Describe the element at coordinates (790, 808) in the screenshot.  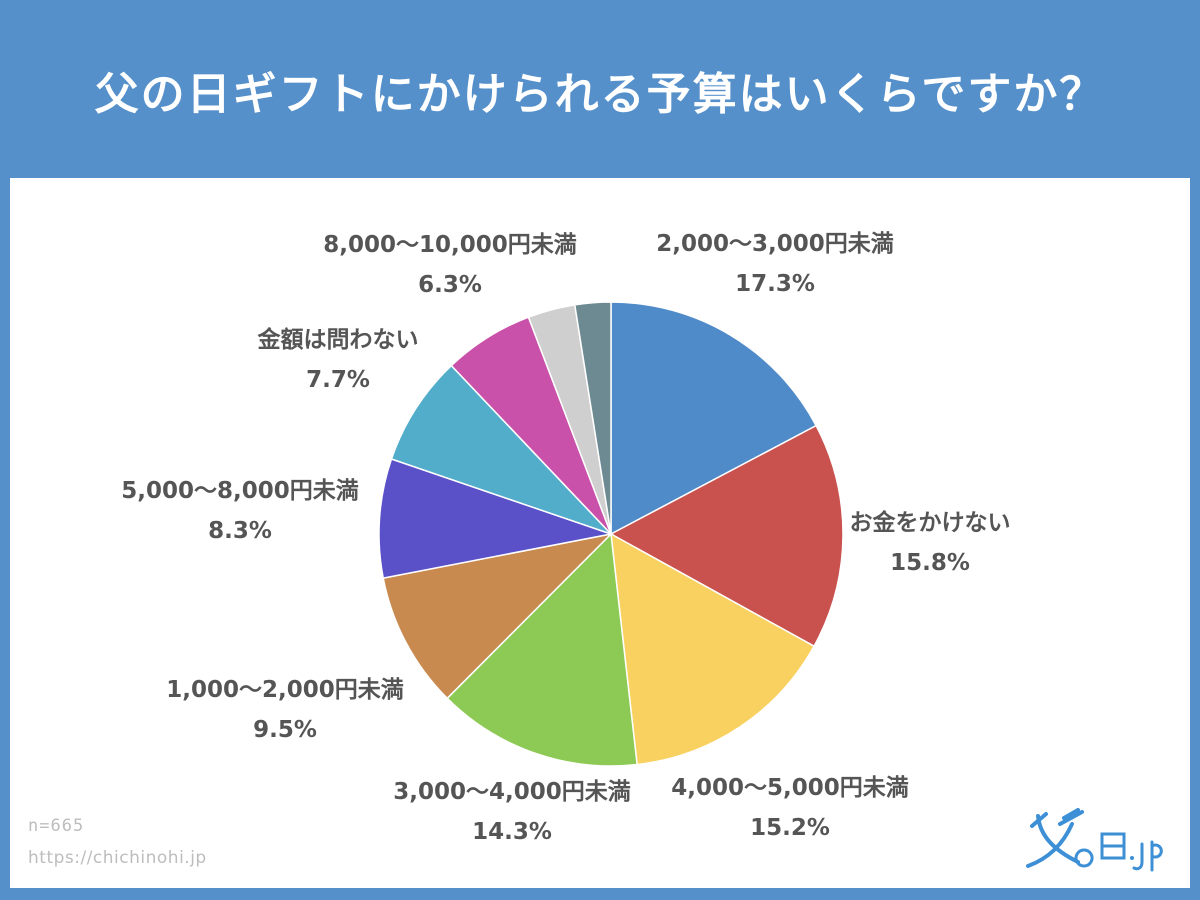
I see `slice-label-2: 4,000〜5,000円未満 15.2%` at that location.